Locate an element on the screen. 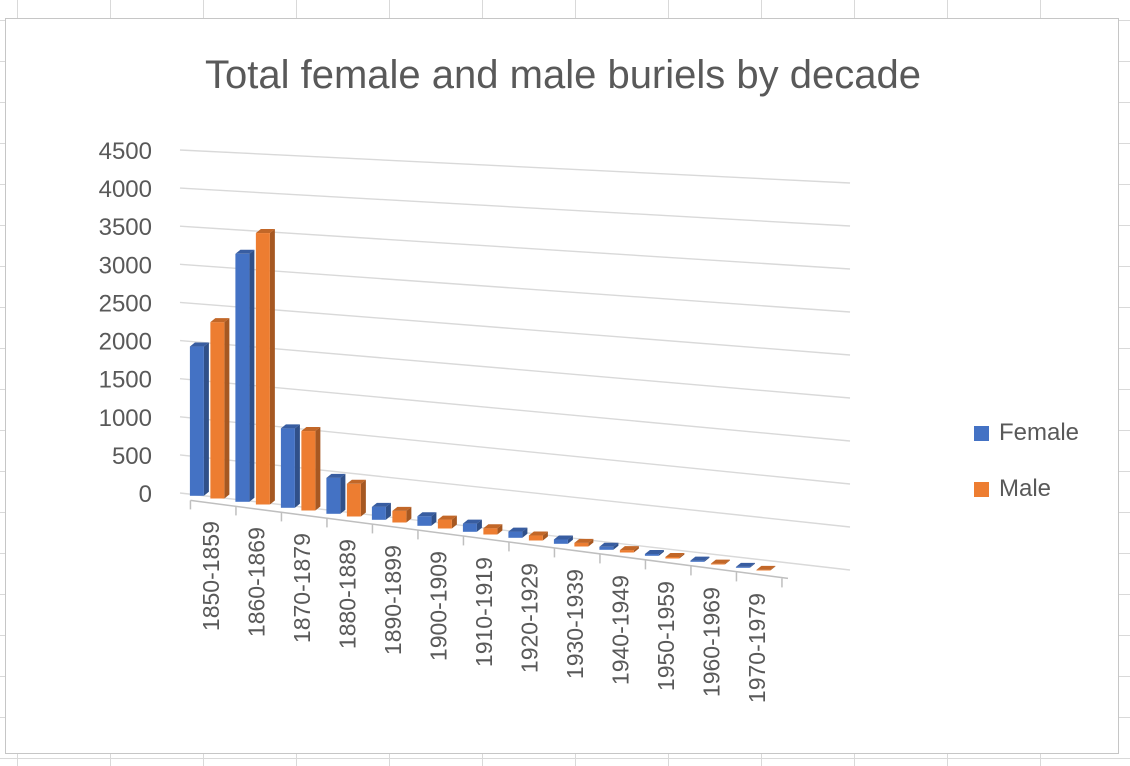 The image size is (1130, 766). x-tick-label: 1910-1919 is located at coordinates (484, 612).